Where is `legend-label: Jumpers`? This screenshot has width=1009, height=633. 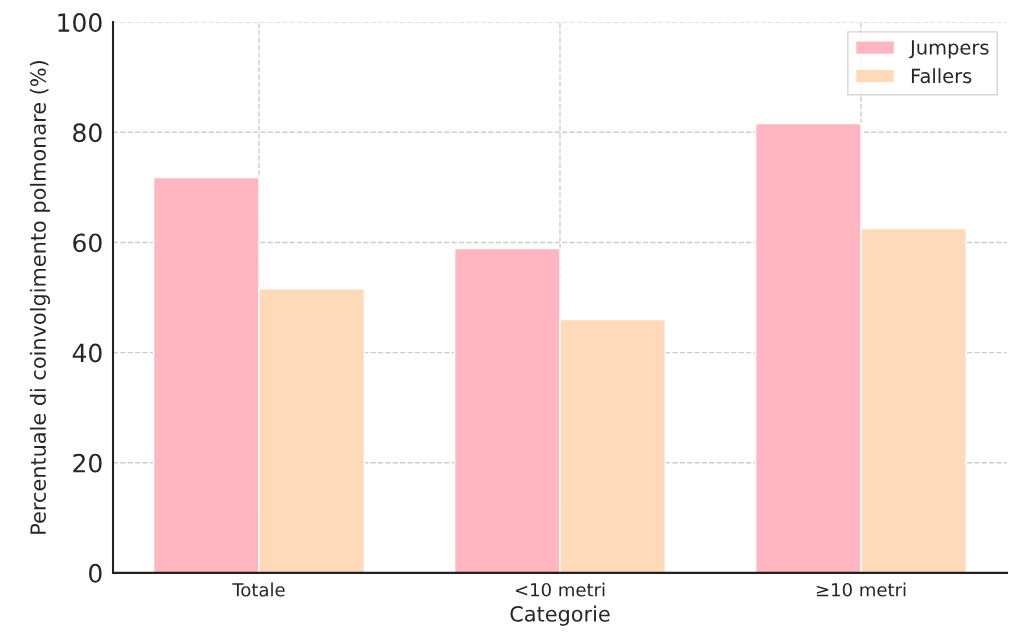
legend-label: Jumpers is located at coordinates (949, 49).